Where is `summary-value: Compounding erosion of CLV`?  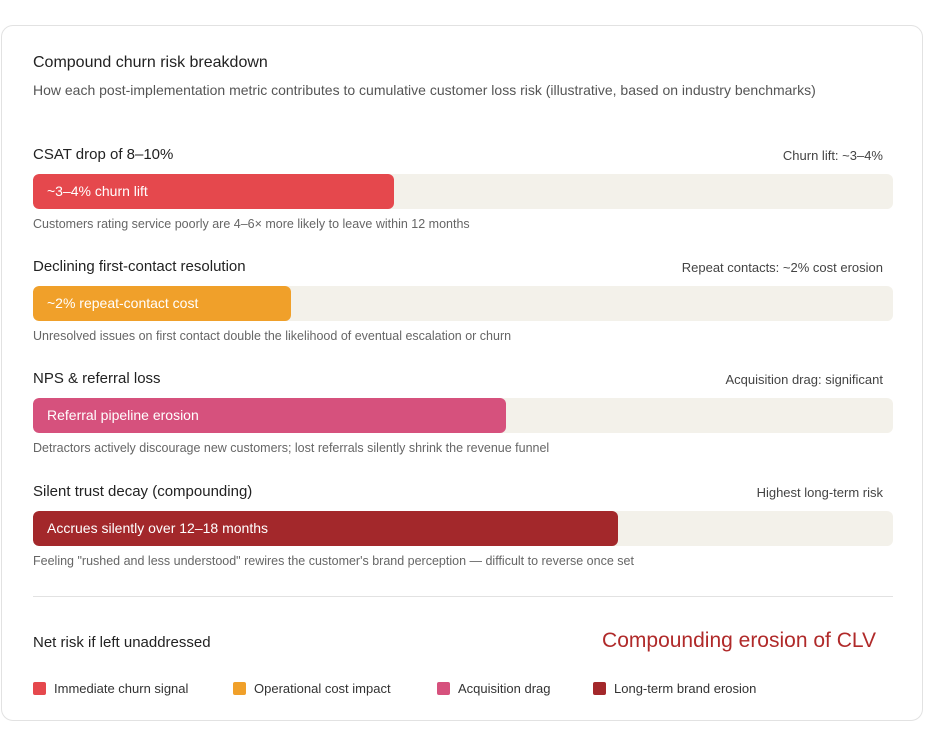 summary-value: Compounding erosion of CLV is located at coordinates (739, 640).